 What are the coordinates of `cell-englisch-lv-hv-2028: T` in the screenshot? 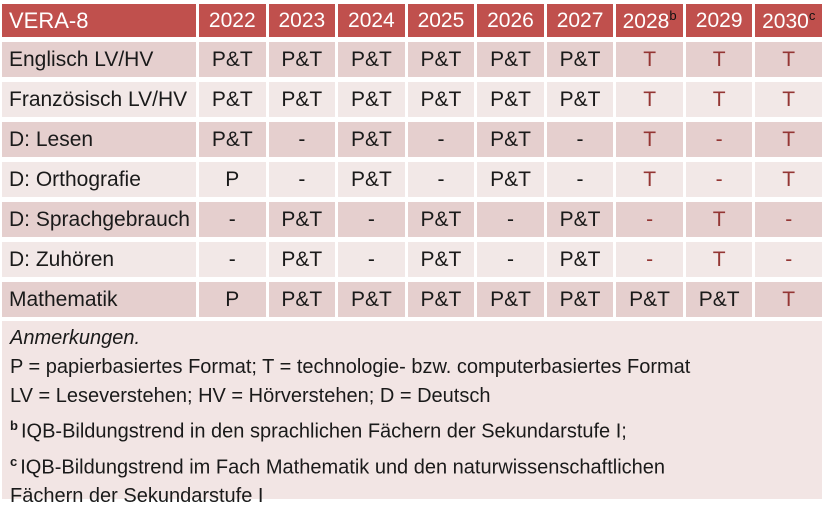 It's located at (649, 59).